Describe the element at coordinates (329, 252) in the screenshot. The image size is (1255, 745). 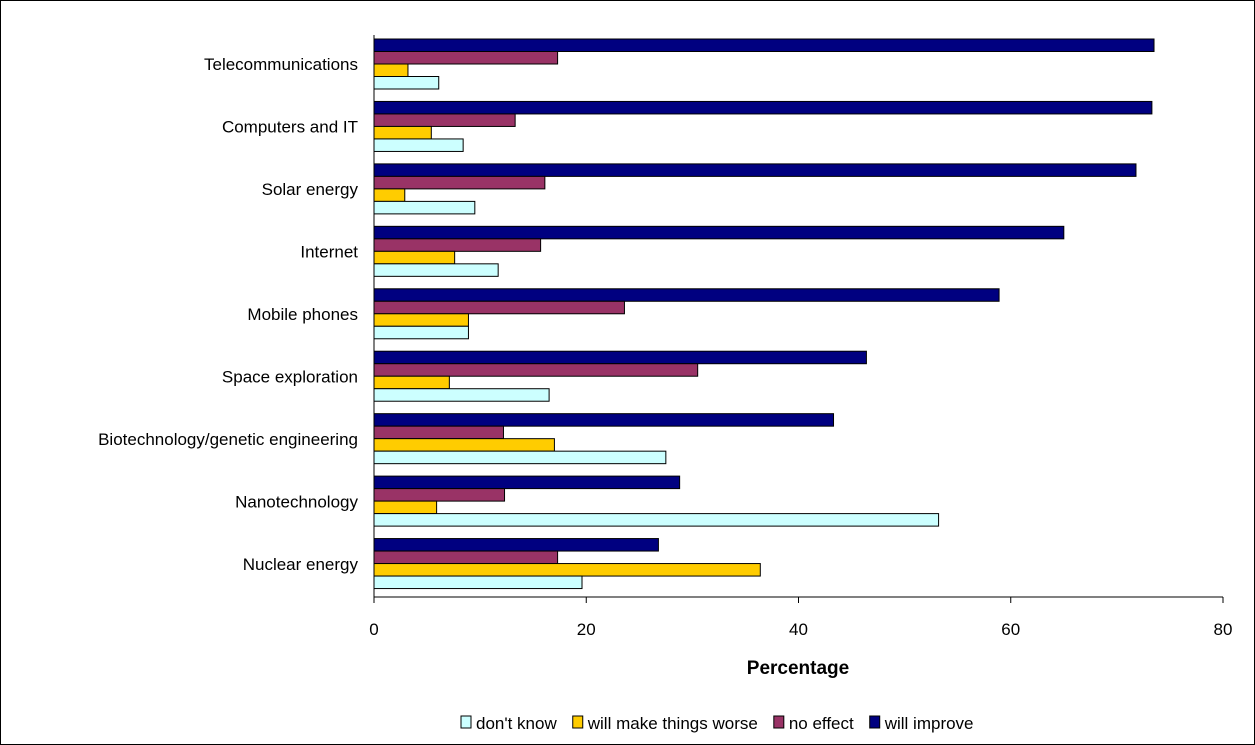
I see `category-label: Internet` at that location.